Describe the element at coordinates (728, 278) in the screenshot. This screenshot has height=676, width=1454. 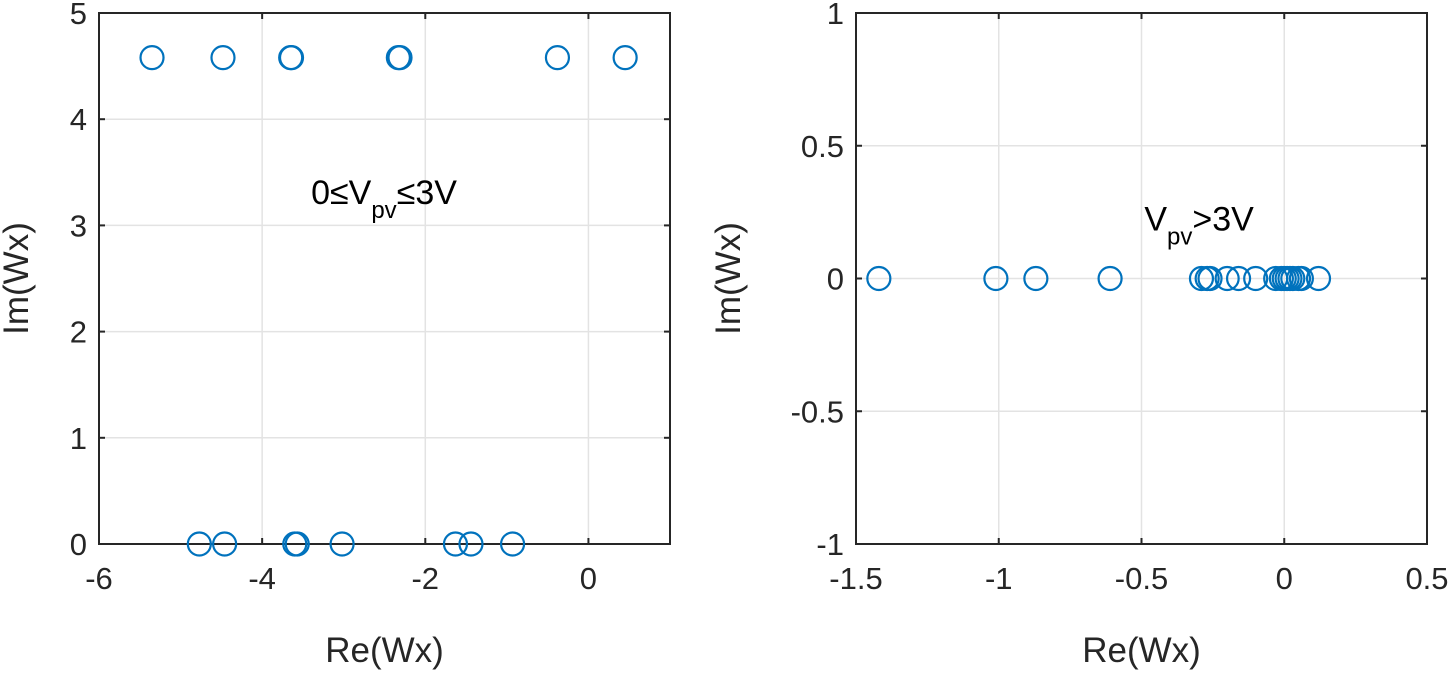
I see `chart2-ylabel: Im(Wx)` at that location.